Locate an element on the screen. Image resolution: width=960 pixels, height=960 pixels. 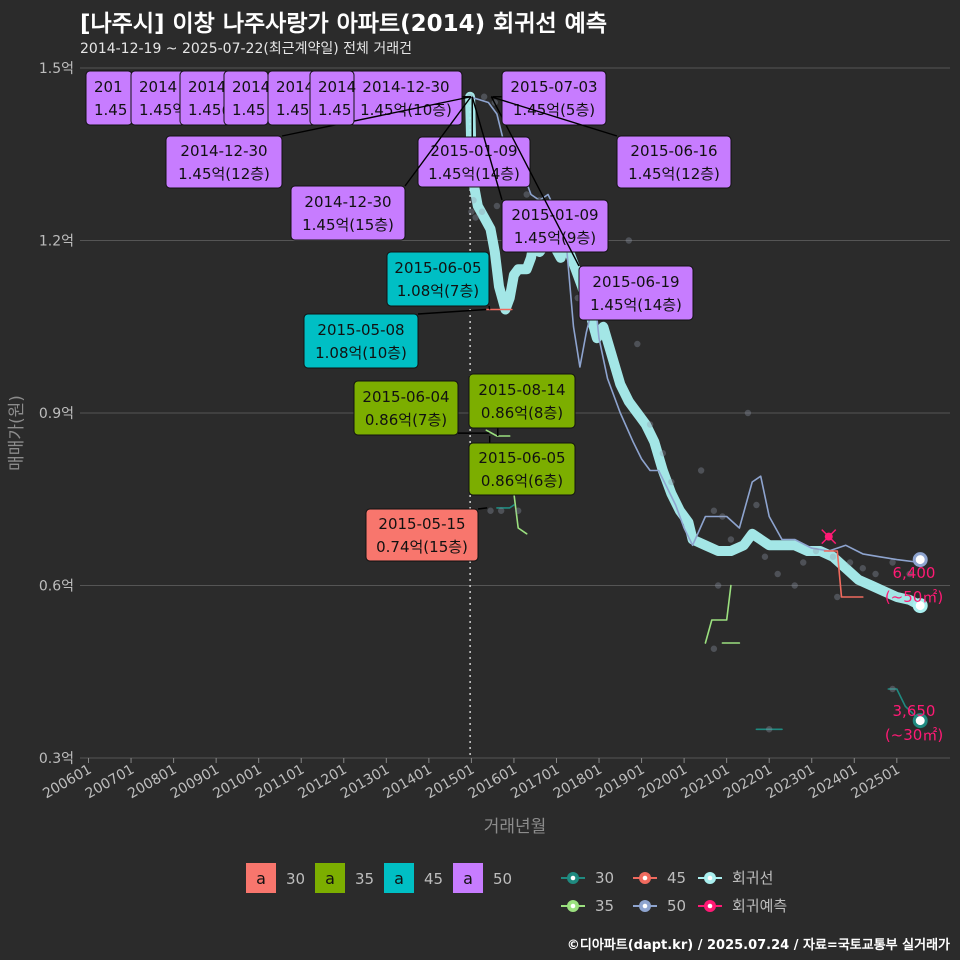
legend-swatch-a50 is located at coordinates (468, 878).